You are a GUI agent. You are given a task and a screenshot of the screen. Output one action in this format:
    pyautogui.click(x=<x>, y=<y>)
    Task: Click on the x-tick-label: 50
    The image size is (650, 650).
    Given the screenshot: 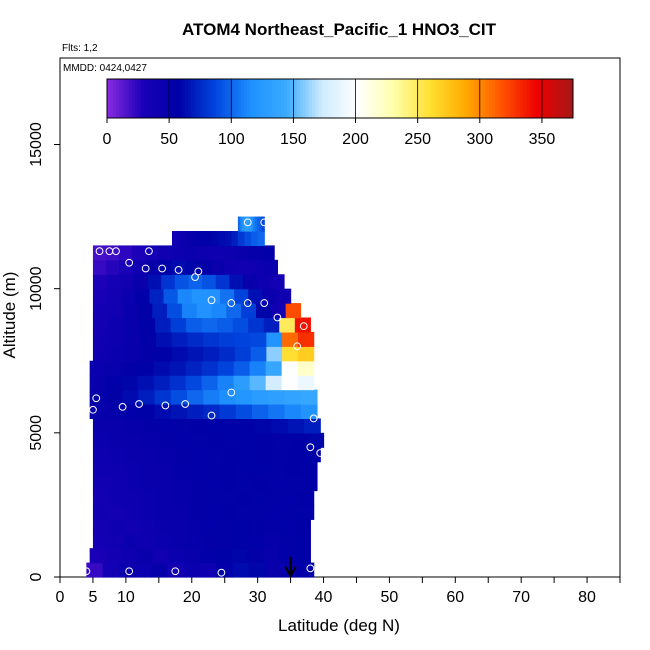 What is the action you would take?
    pyautogui.click(x=390, y=597)
    